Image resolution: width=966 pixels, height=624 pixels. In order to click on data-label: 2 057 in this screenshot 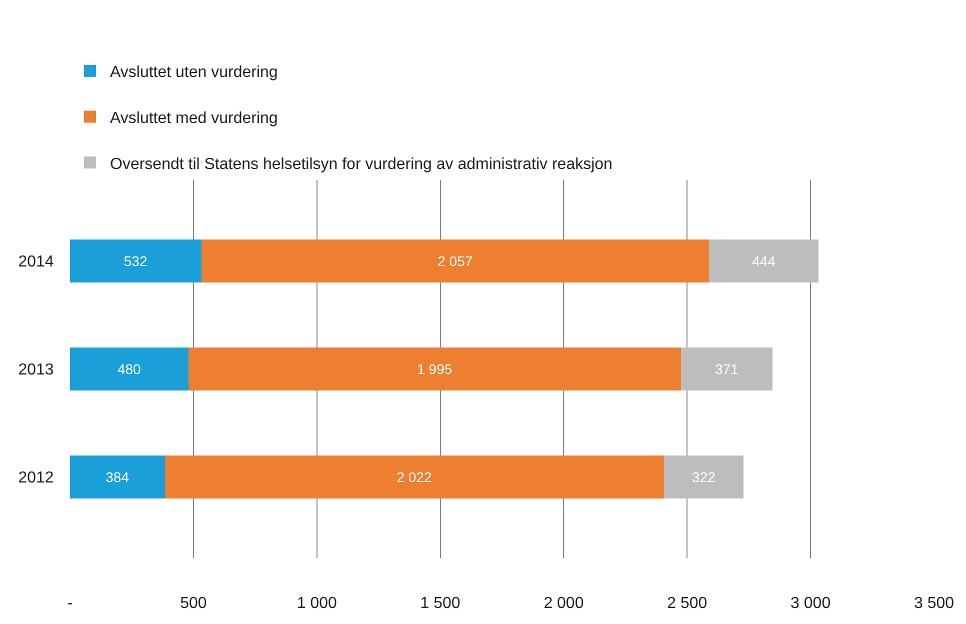, I will do `click(455, 261)`.